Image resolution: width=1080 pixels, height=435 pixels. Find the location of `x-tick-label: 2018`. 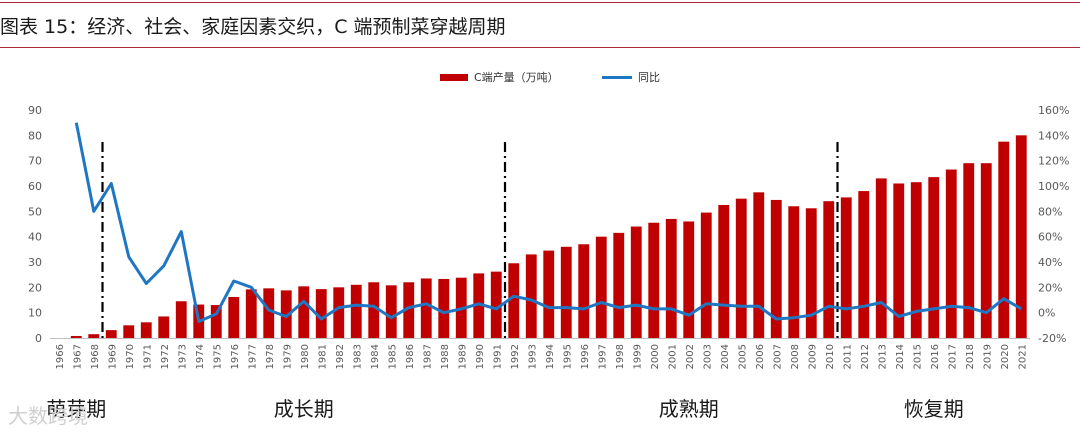

x-tick-label: 2018 is located at coordinates (970, 356).